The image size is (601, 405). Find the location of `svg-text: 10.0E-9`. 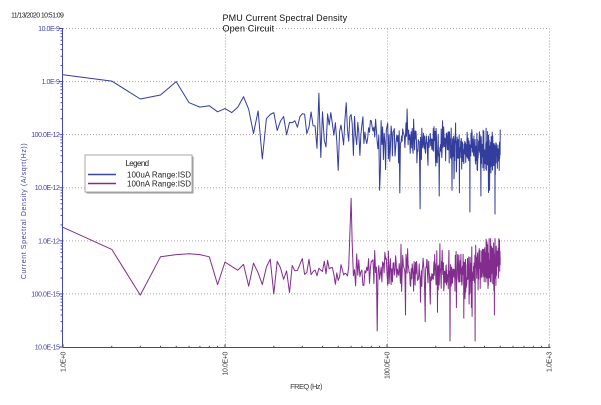

svg-text: 10.0E-9 is located at coordinates (49, 29).